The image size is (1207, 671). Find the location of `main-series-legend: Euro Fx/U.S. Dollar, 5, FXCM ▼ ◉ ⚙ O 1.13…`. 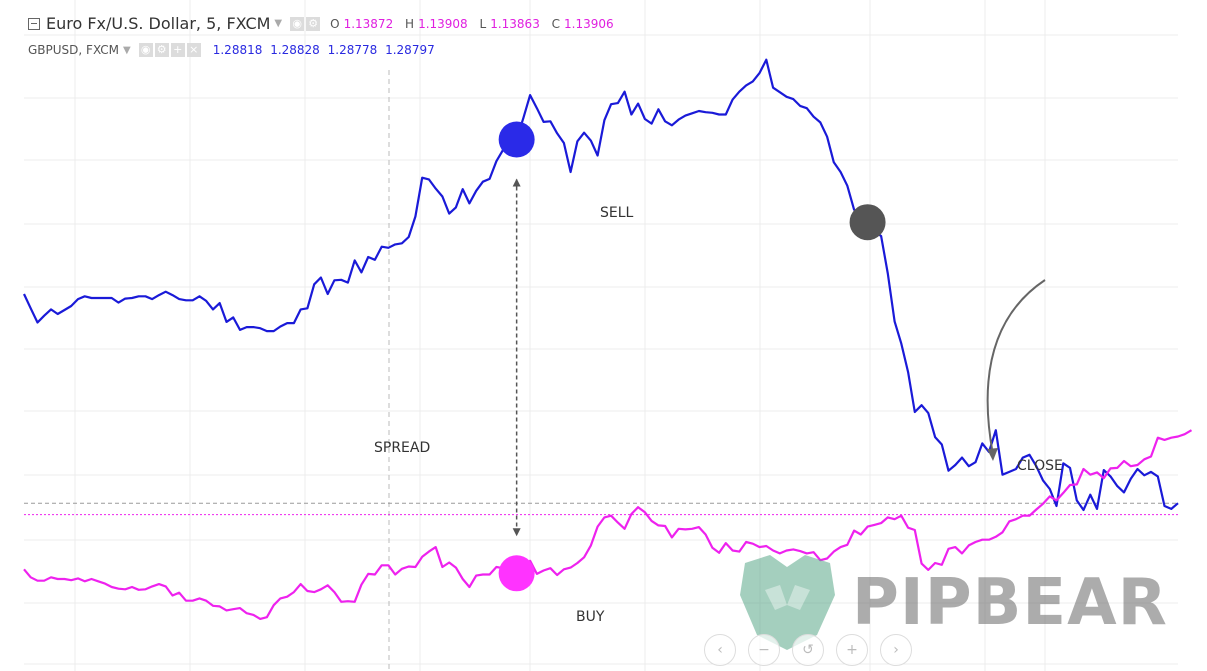

main-series-legend: Euro Fx/U.S. Dollar, 5, FXCM ▼ ◉ ⚙ O 1.13… is located at coordinates (325, 23).